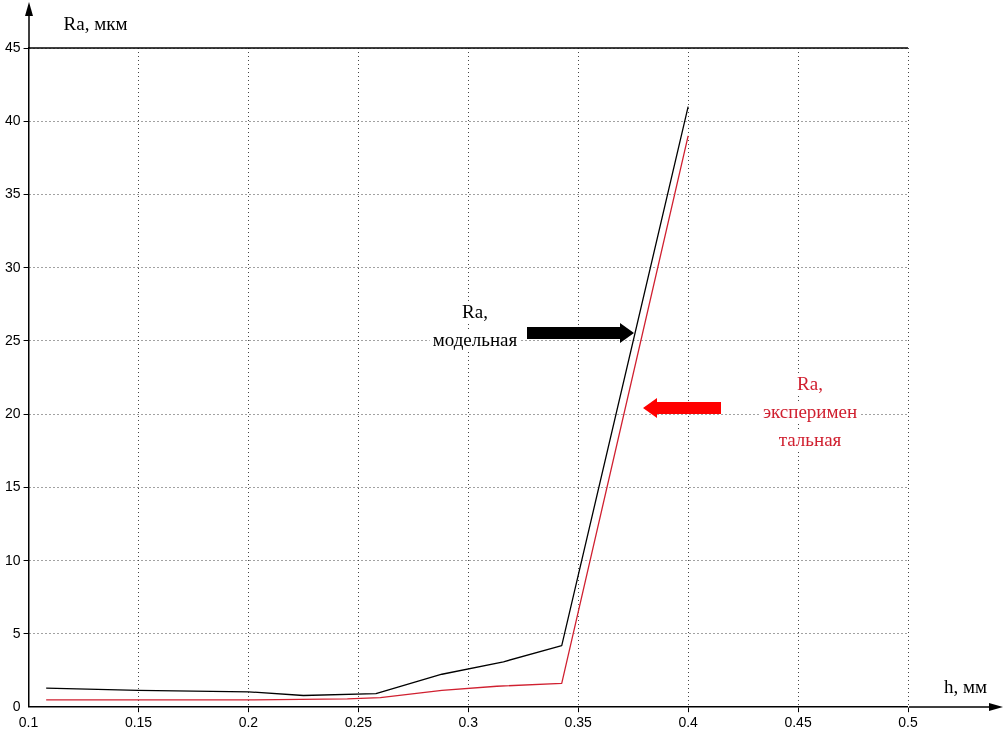 Image resolution: width=1006 pixels, height=735 pixels. What do you see at coordinates (16, 632) in the screenshot?
I see `y-tick-label: 5` at bounding box center [16, 632].